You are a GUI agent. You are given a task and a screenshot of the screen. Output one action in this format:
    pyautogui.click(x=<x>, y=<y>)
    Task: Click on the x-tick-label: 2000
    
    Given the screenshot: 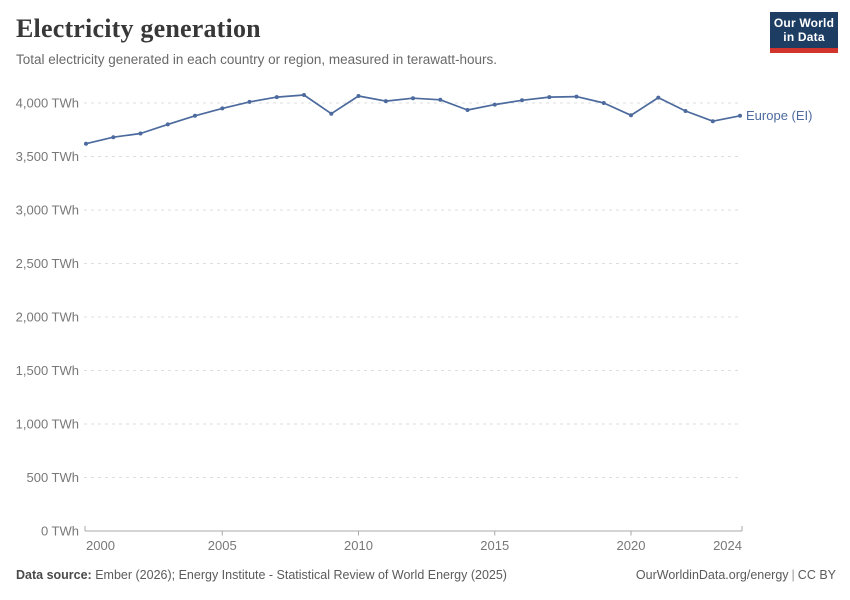 What is the action you would take?
    pyautogui.click(x=100, y=545)
    